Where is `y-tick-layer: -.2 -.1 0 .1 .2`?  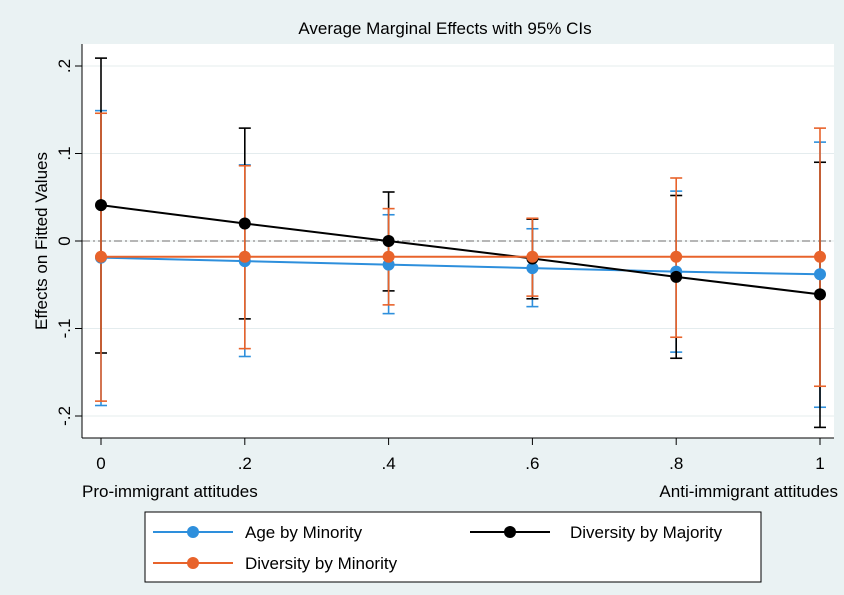 y-tick-layer: -.2 -.1 0 .1 .2 is located at coordinates (68, 242).